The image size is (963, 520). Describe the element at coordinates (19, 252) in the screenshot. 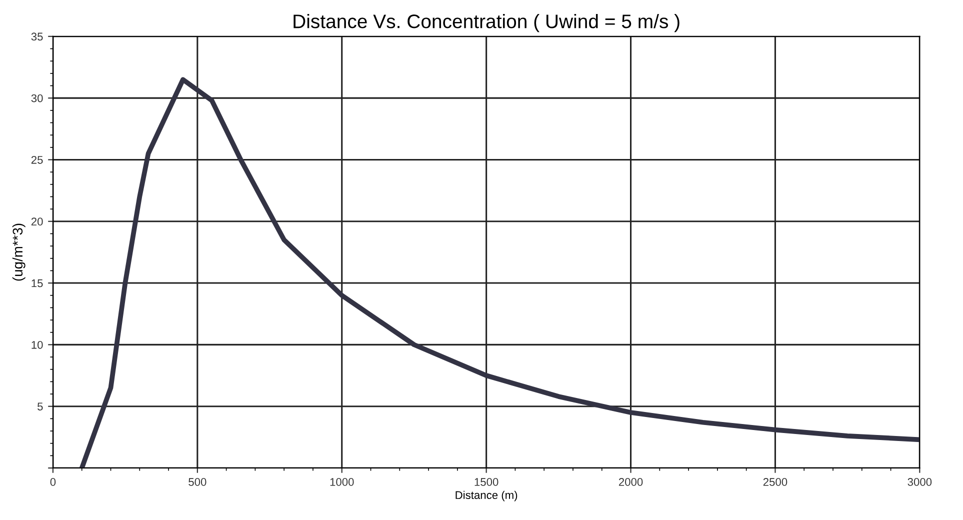

I see `y-axis-title: (ug/m**3)` at that location.